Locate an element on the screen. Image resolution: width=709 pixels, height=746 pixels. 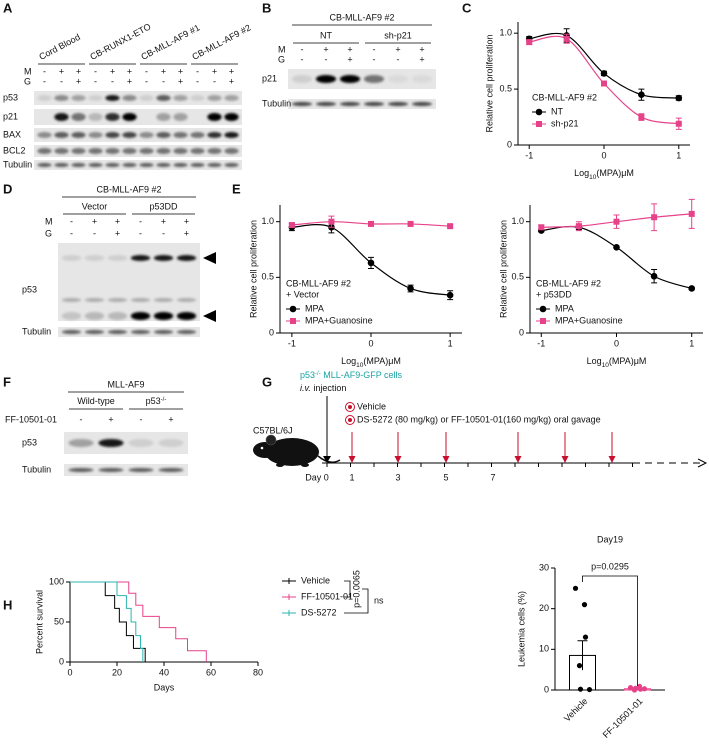
mouse-icon is located at coordinates (297, 450).